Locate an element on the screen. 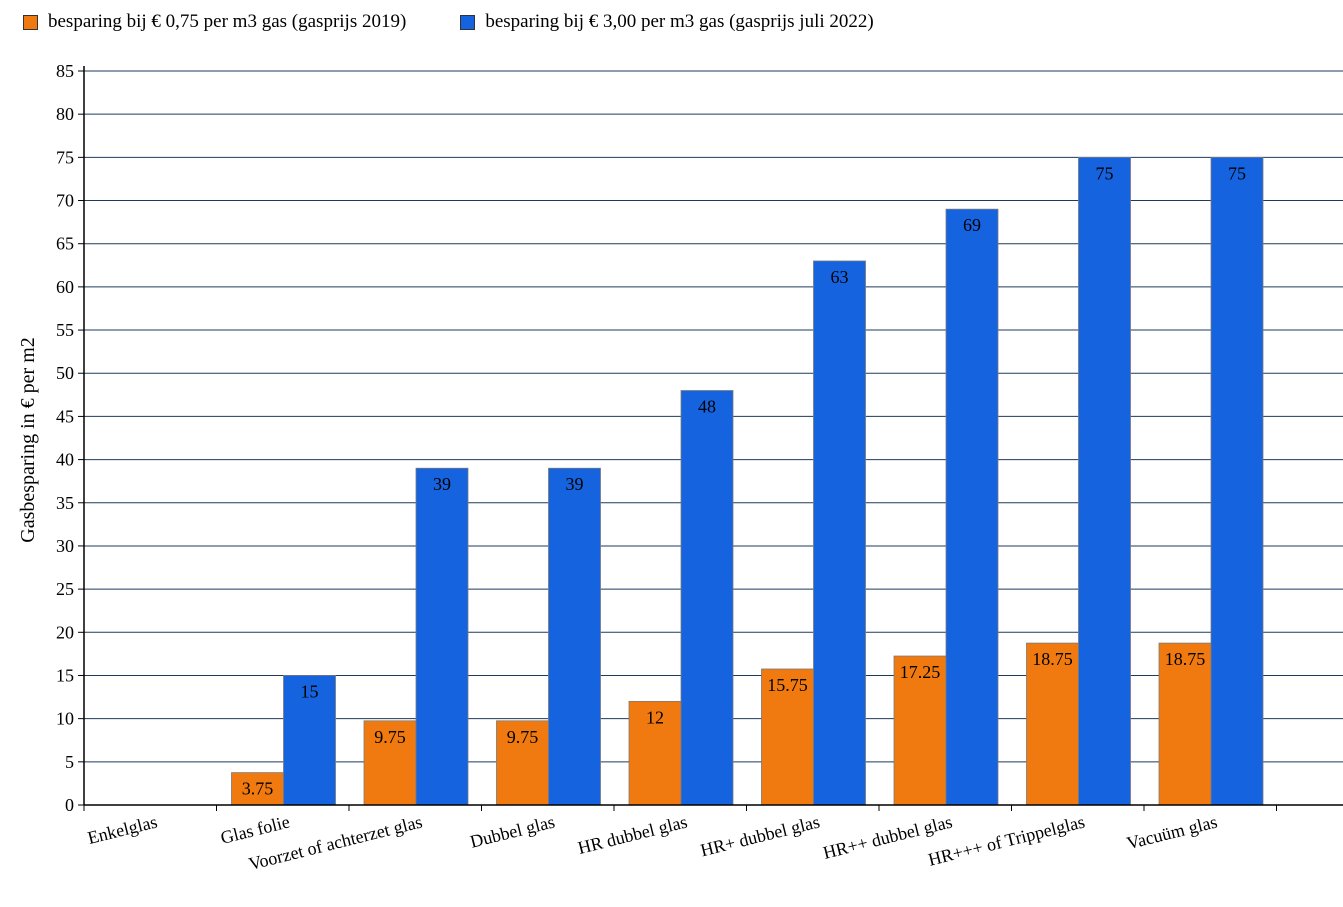 The image size is (1343, 907). y-tick-label: 85 is located at coordinates (65, 71).